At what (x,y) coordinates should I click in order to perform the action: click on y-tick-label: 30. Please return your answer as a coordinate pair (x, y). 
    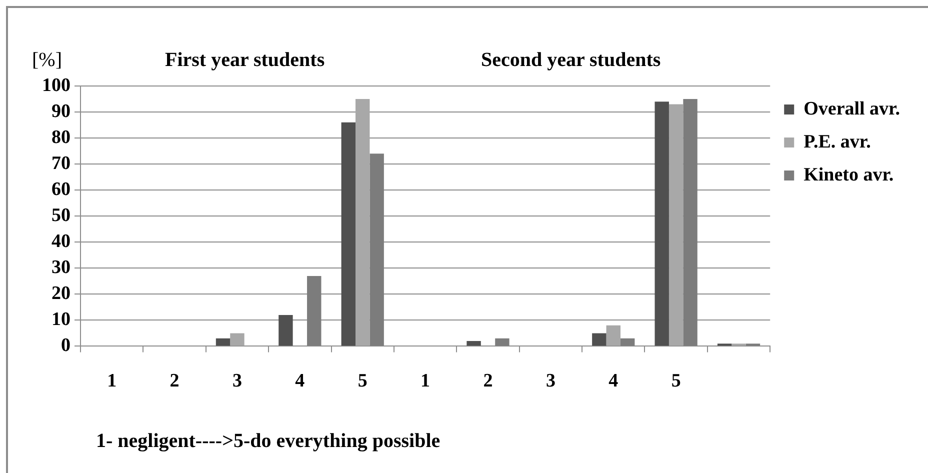
    Looking at the image, I should click on (61, 267).